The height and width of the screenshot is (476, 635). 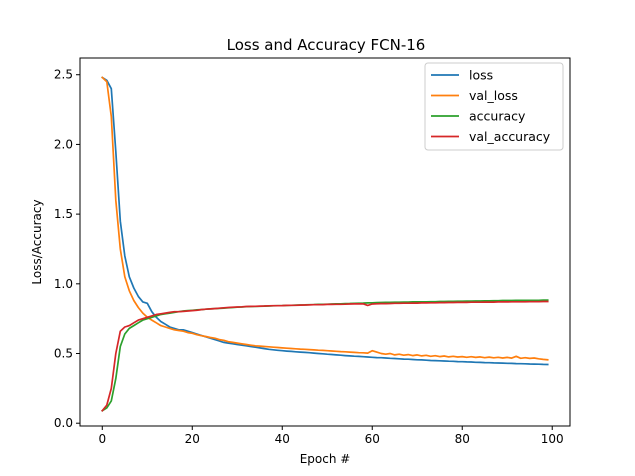 What do you see at coordinates (282, 439) in the screenshot?
I see `x-tick-label: 40` at bounding box center [282, 439].